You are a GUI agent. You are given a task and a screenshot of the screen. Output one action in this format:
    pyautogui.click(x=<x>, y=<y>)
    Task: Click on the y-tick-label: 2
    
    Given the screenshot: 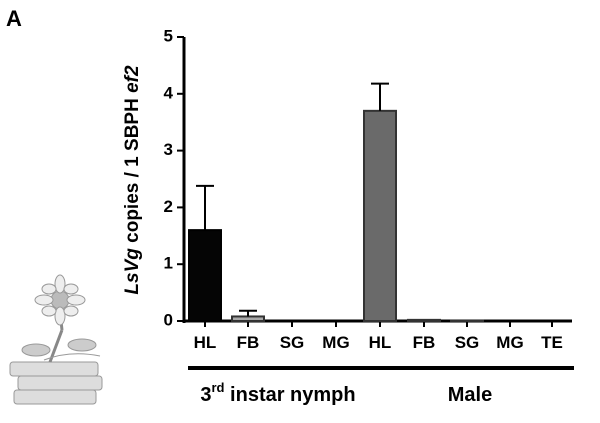 What is the action you would take?
    pyautogui.click(x=168, y=206)
    